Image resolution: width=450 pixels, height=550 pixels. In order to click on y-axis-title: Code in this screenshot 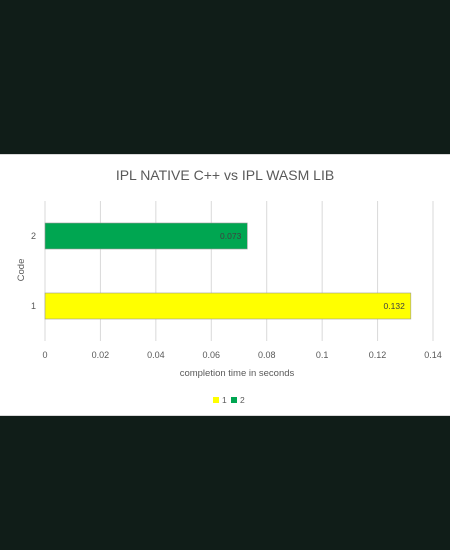, I will do `click(21, 270)`.